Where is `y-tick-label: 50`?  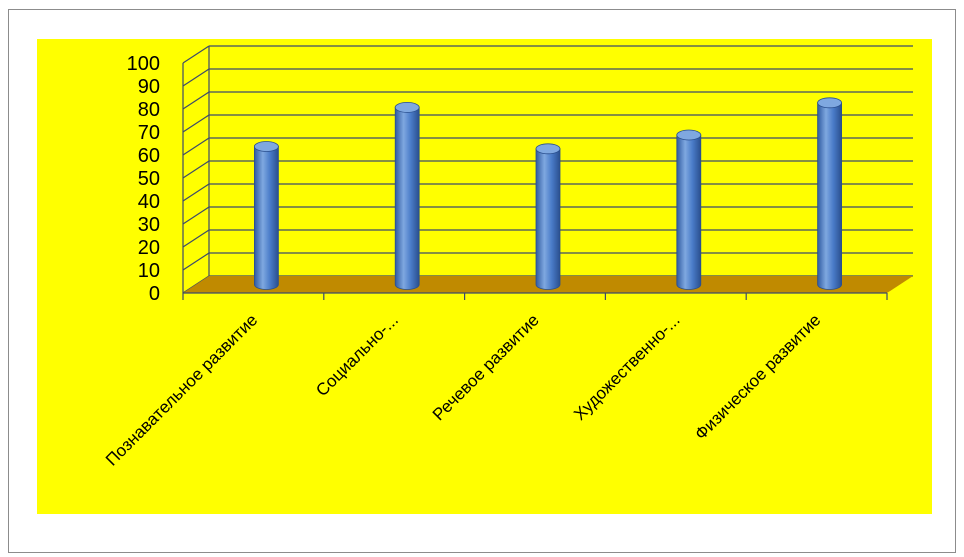 y-tick-label: 50 is located at coordinates (149, 179).